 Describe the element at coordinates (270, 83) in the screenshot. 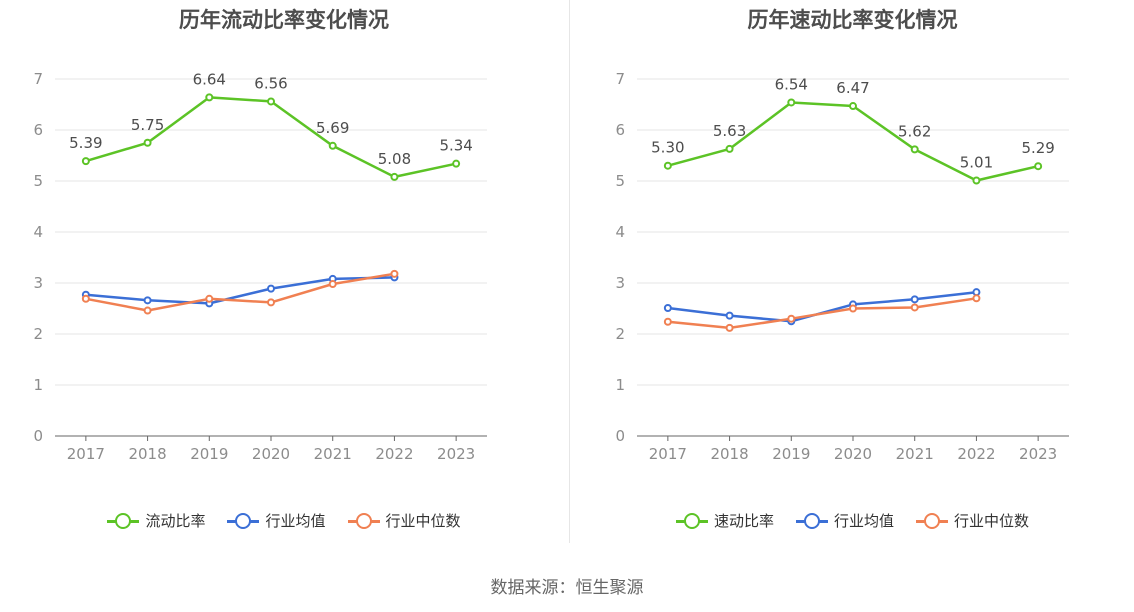

I see `data-label: 6.56` at that location.